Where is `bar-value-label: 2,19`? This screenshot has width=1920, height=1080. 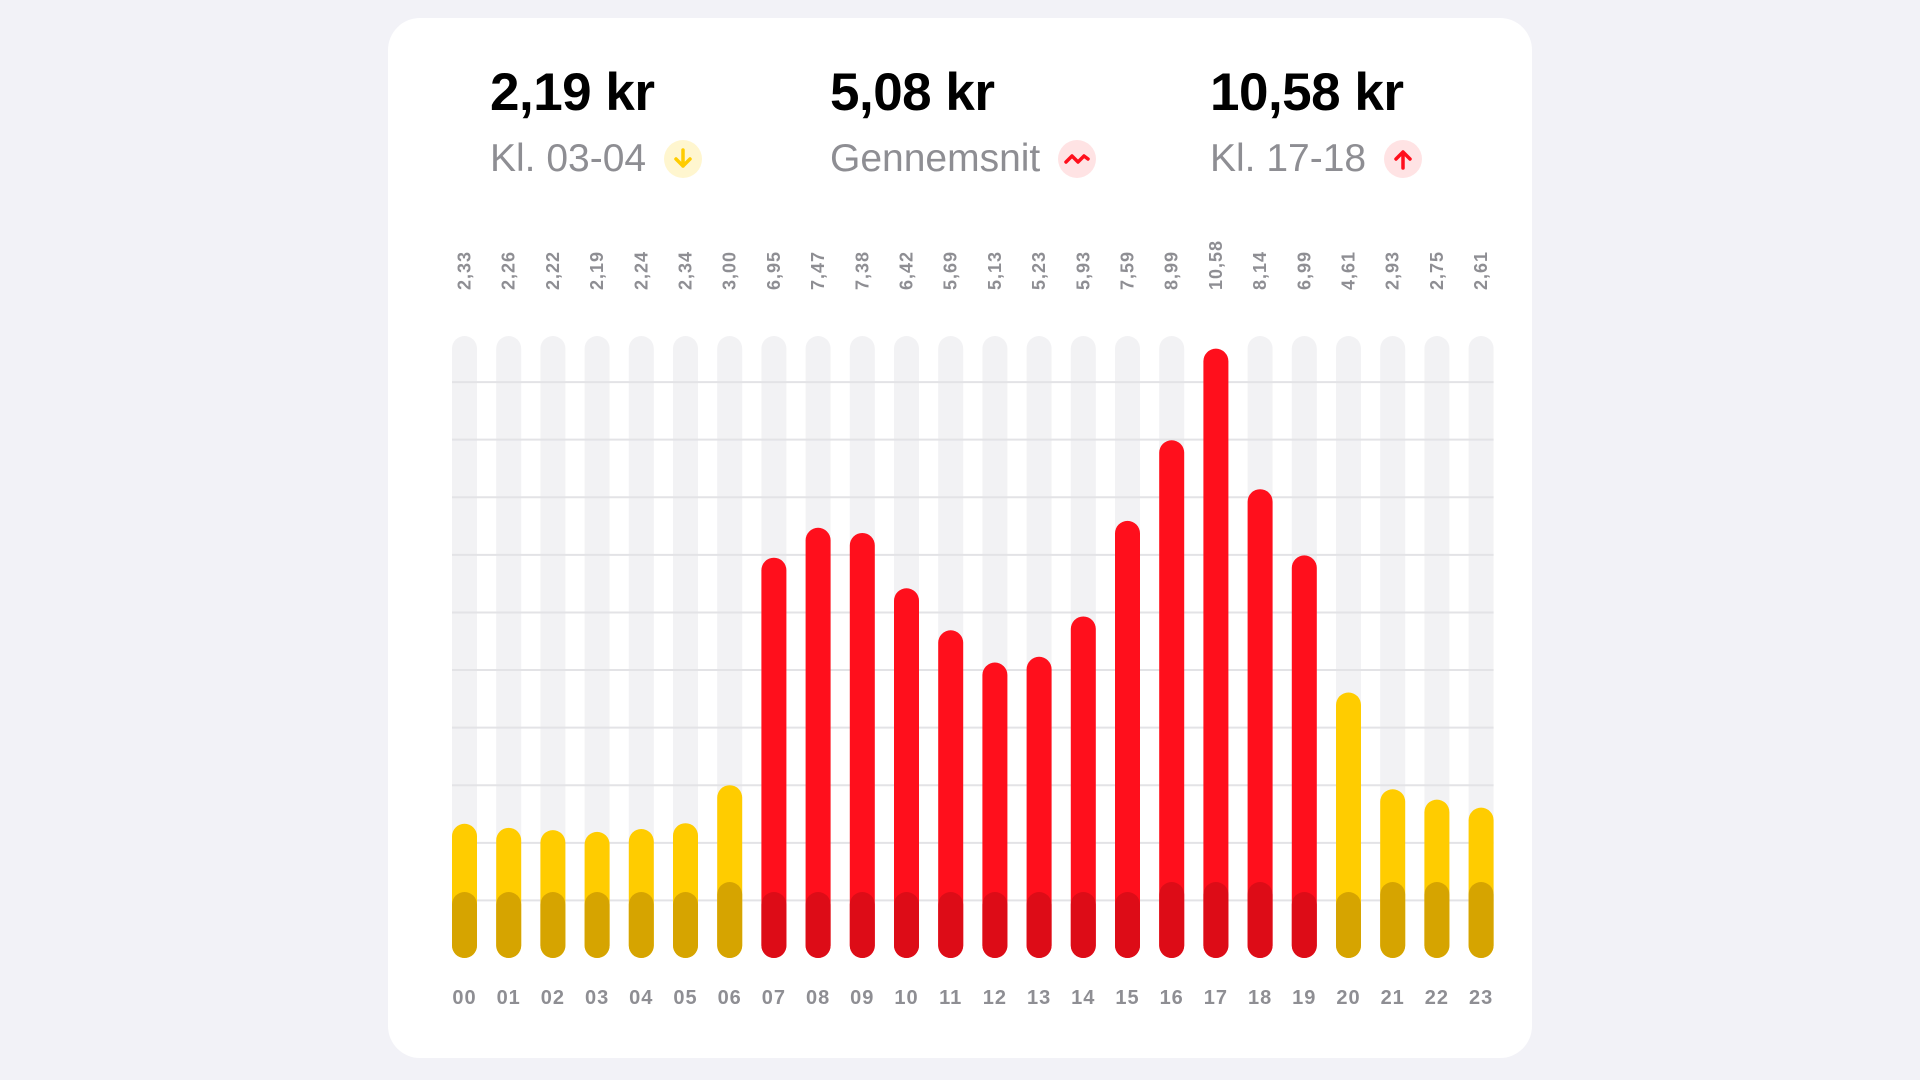
bar-value-label: 2,19 is located at coordinates (597, 270).